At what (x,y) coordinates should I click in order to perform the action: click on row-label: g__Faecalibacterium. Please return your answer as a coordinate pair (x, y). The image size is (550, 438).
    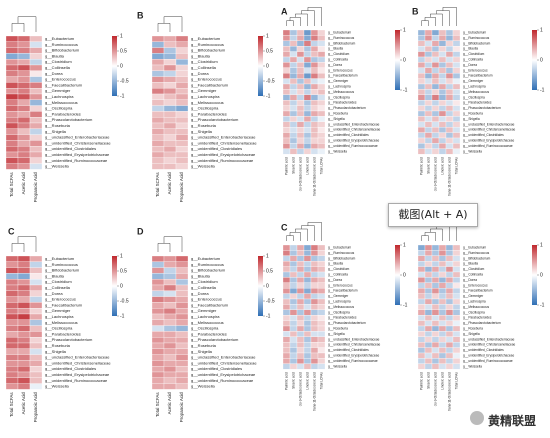
    Looking at the image, I should click on (210, 84).